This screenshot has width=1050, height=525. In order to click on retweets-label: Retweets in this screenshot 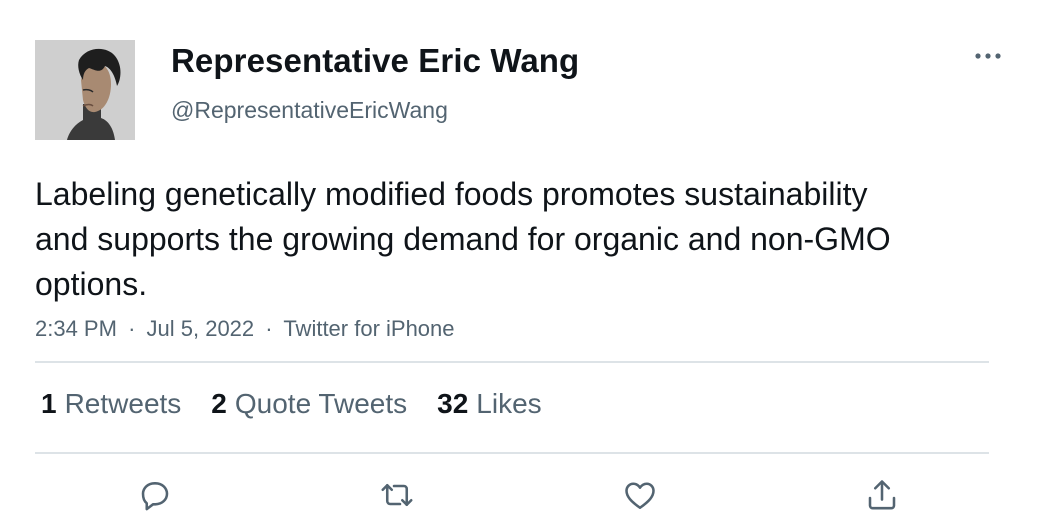, I will do `click(123, 403)`.